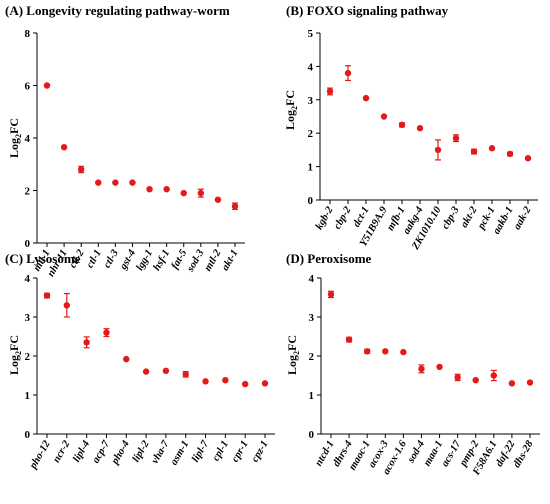 The height and width of the screenshot is (504, 550). Describe the element at coordinates (128, 260) in the screenshot. I see `x-tick-label: gst-4` at that location.